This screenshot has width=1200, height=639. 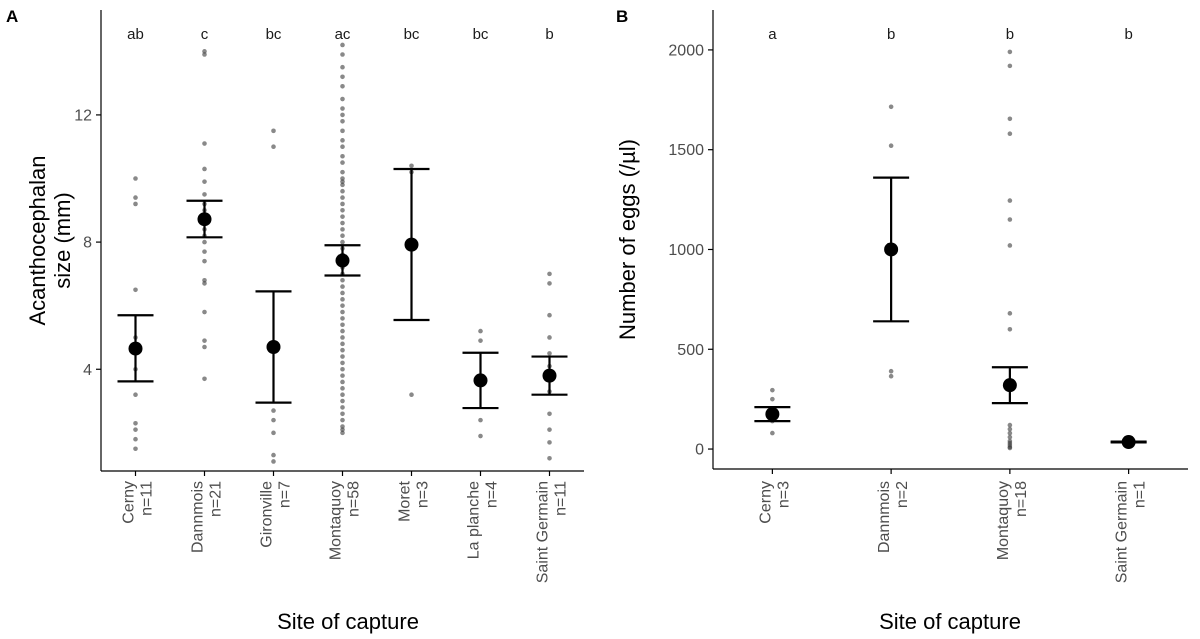 What do you see at coordinates (492, 494) in the screenshot?
I see `x-tick-label-n: n=4` at bounding box center [492, 494].